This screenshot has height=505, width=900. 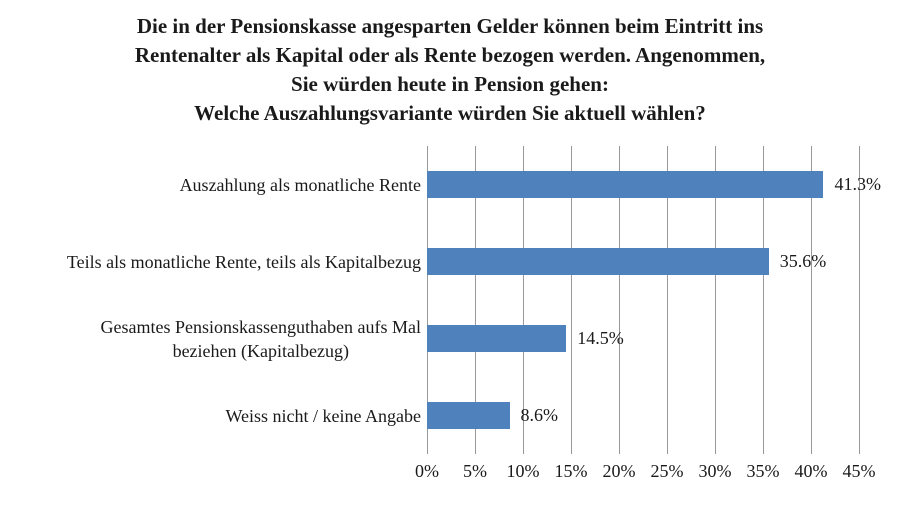 I want to click on x-tick-label: 45%, so click(x=859, y=471).